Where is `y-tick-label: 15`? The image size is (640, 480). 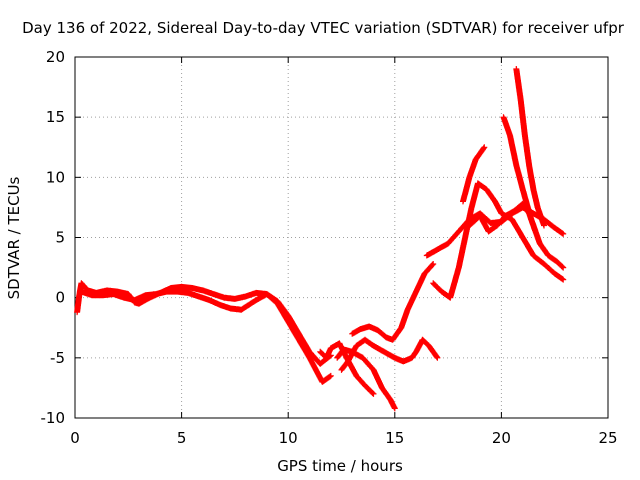 y-tick-label: 15 is located at coordinates (55, 117).